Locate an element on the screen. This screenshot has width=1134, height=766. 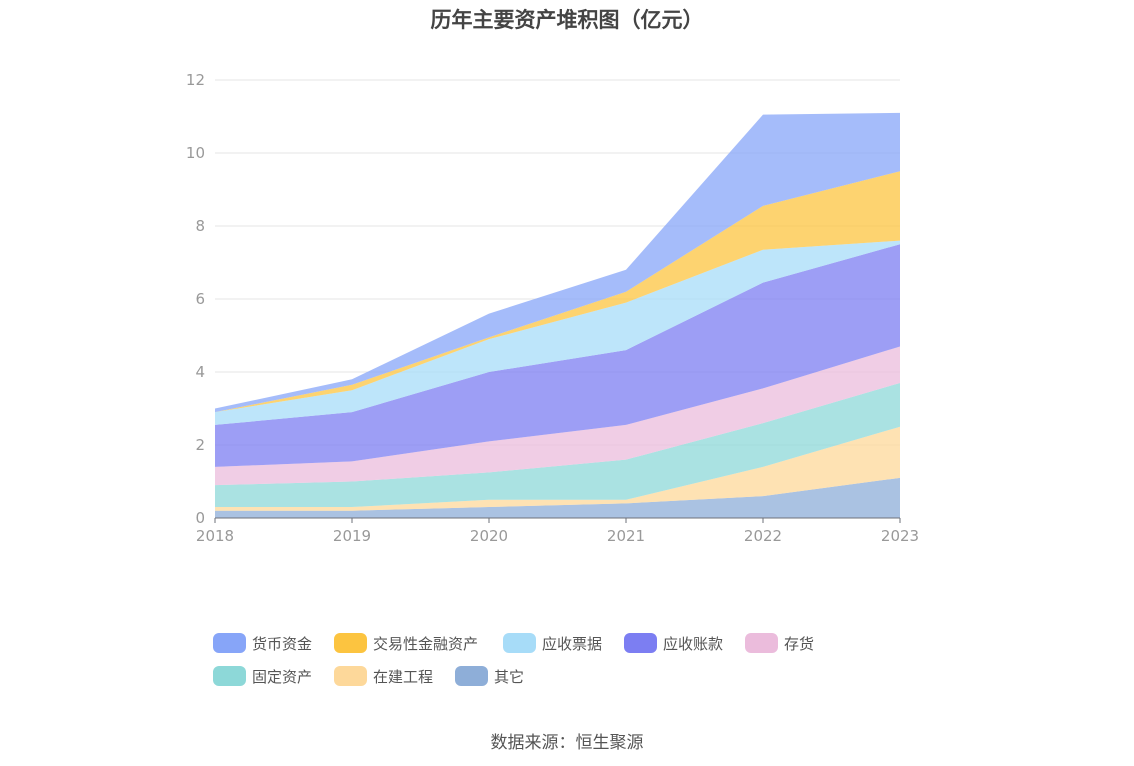
area-应收票据 is located at coordinates (557, 332).